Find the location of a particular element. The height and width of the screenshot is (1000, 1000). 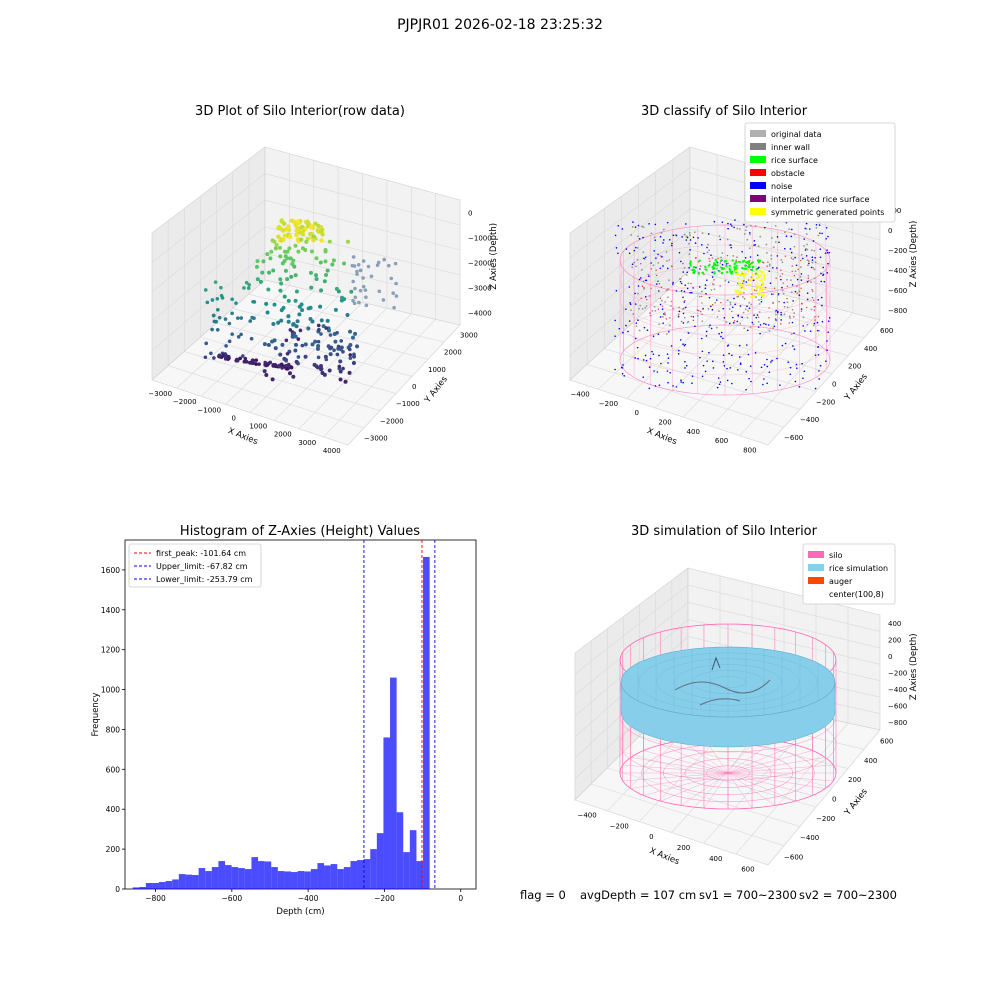

raw-y-tick-label: 2000 is located at coordinates (453, 353).